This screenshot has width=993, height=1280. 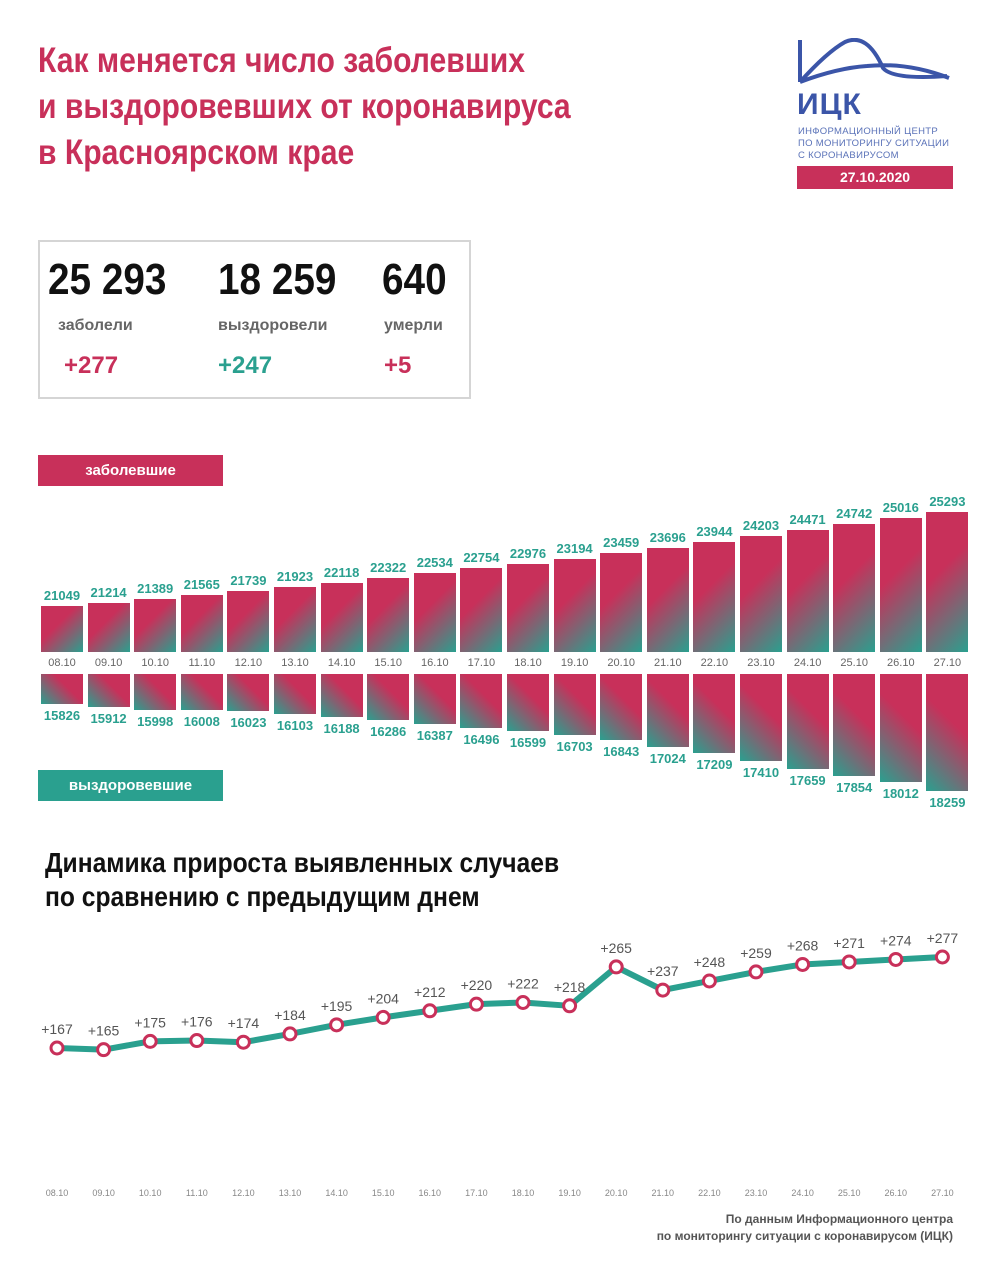 What do you see at coordinates (714, 765) in the screenshot?
I see `bar-recovered-value: 17209` at bounding box center [714, 765].